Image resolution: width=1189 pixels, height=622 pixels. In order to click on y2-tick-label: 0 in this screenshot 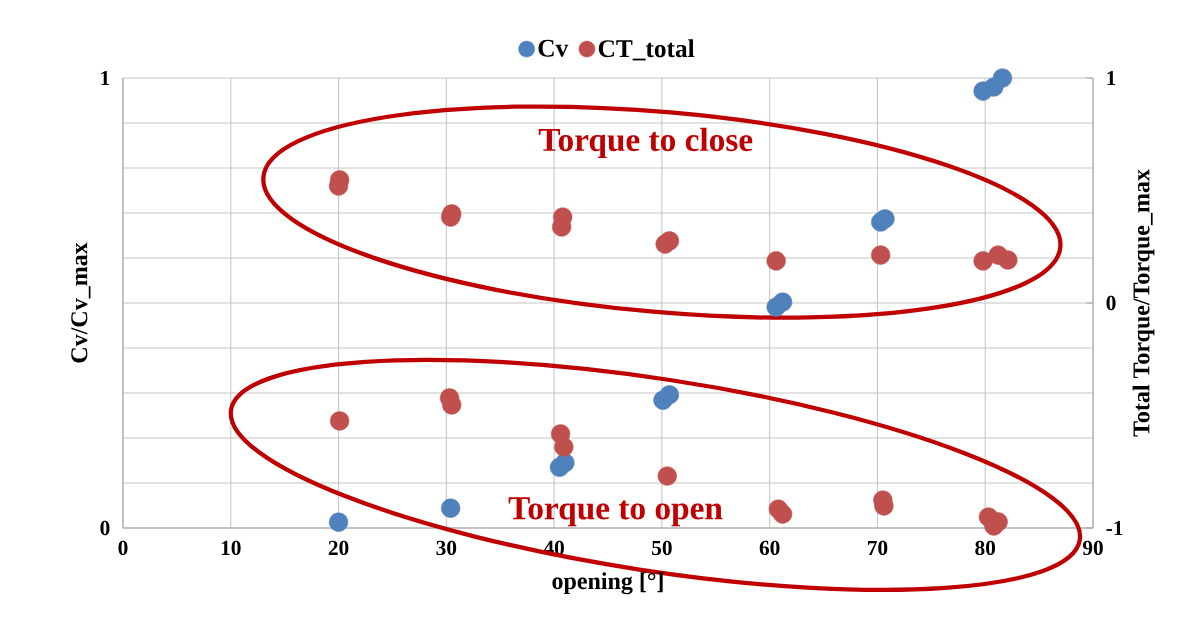, I will do `click(1111, 303)`.